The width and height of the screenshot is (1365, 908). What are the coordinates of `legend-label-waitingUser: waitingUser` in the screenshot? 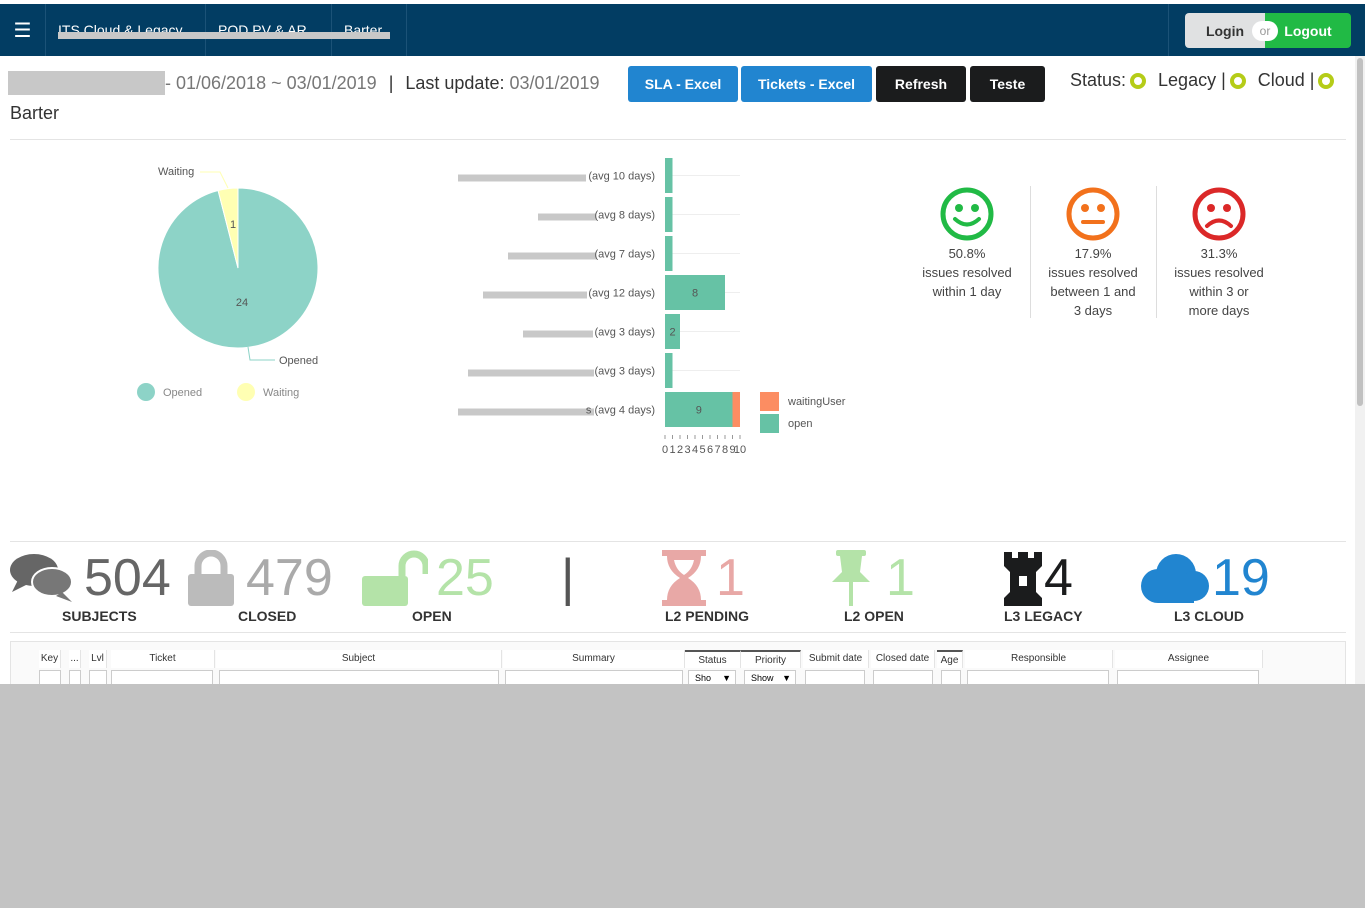 It's located at (816, 402).